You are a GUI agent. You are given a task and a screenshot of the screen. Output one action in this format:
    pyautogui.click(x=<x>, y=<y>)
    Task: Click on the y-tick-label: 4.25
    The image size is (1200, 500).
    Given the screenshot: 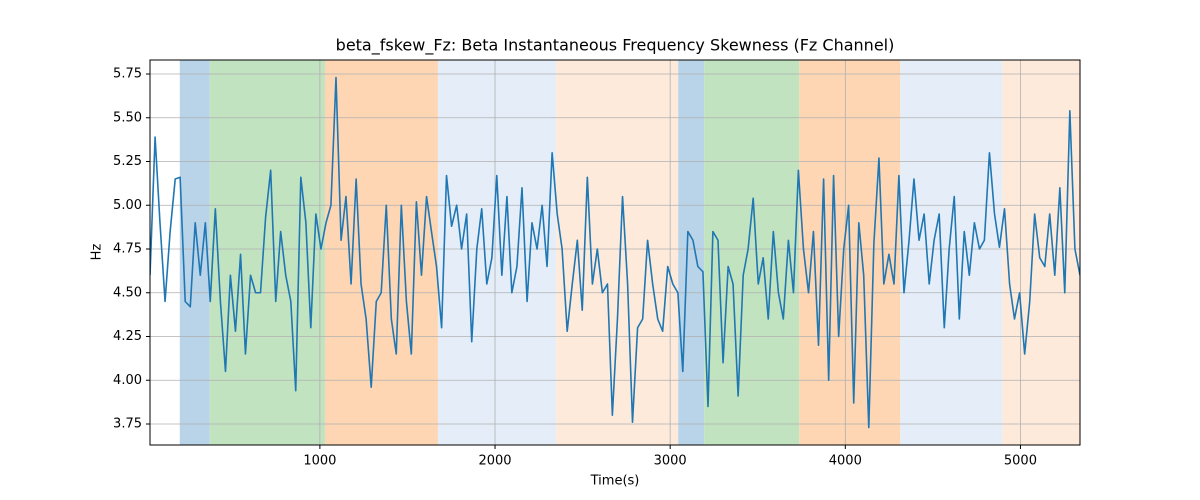 What is the action you would take?
    pyautogui.click(x=127, y=336)
    